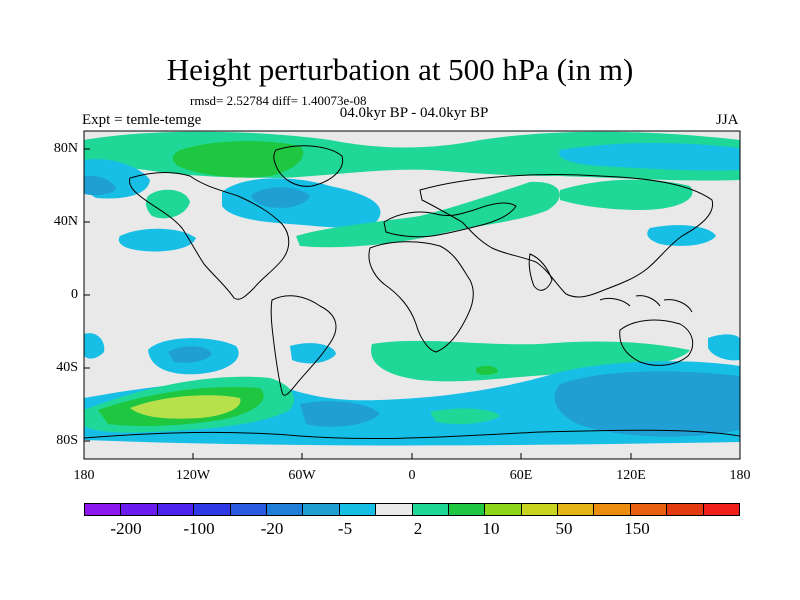 The image size is (800, 600). I want to click on lat-label-80s: 80S, so click(67, 440).